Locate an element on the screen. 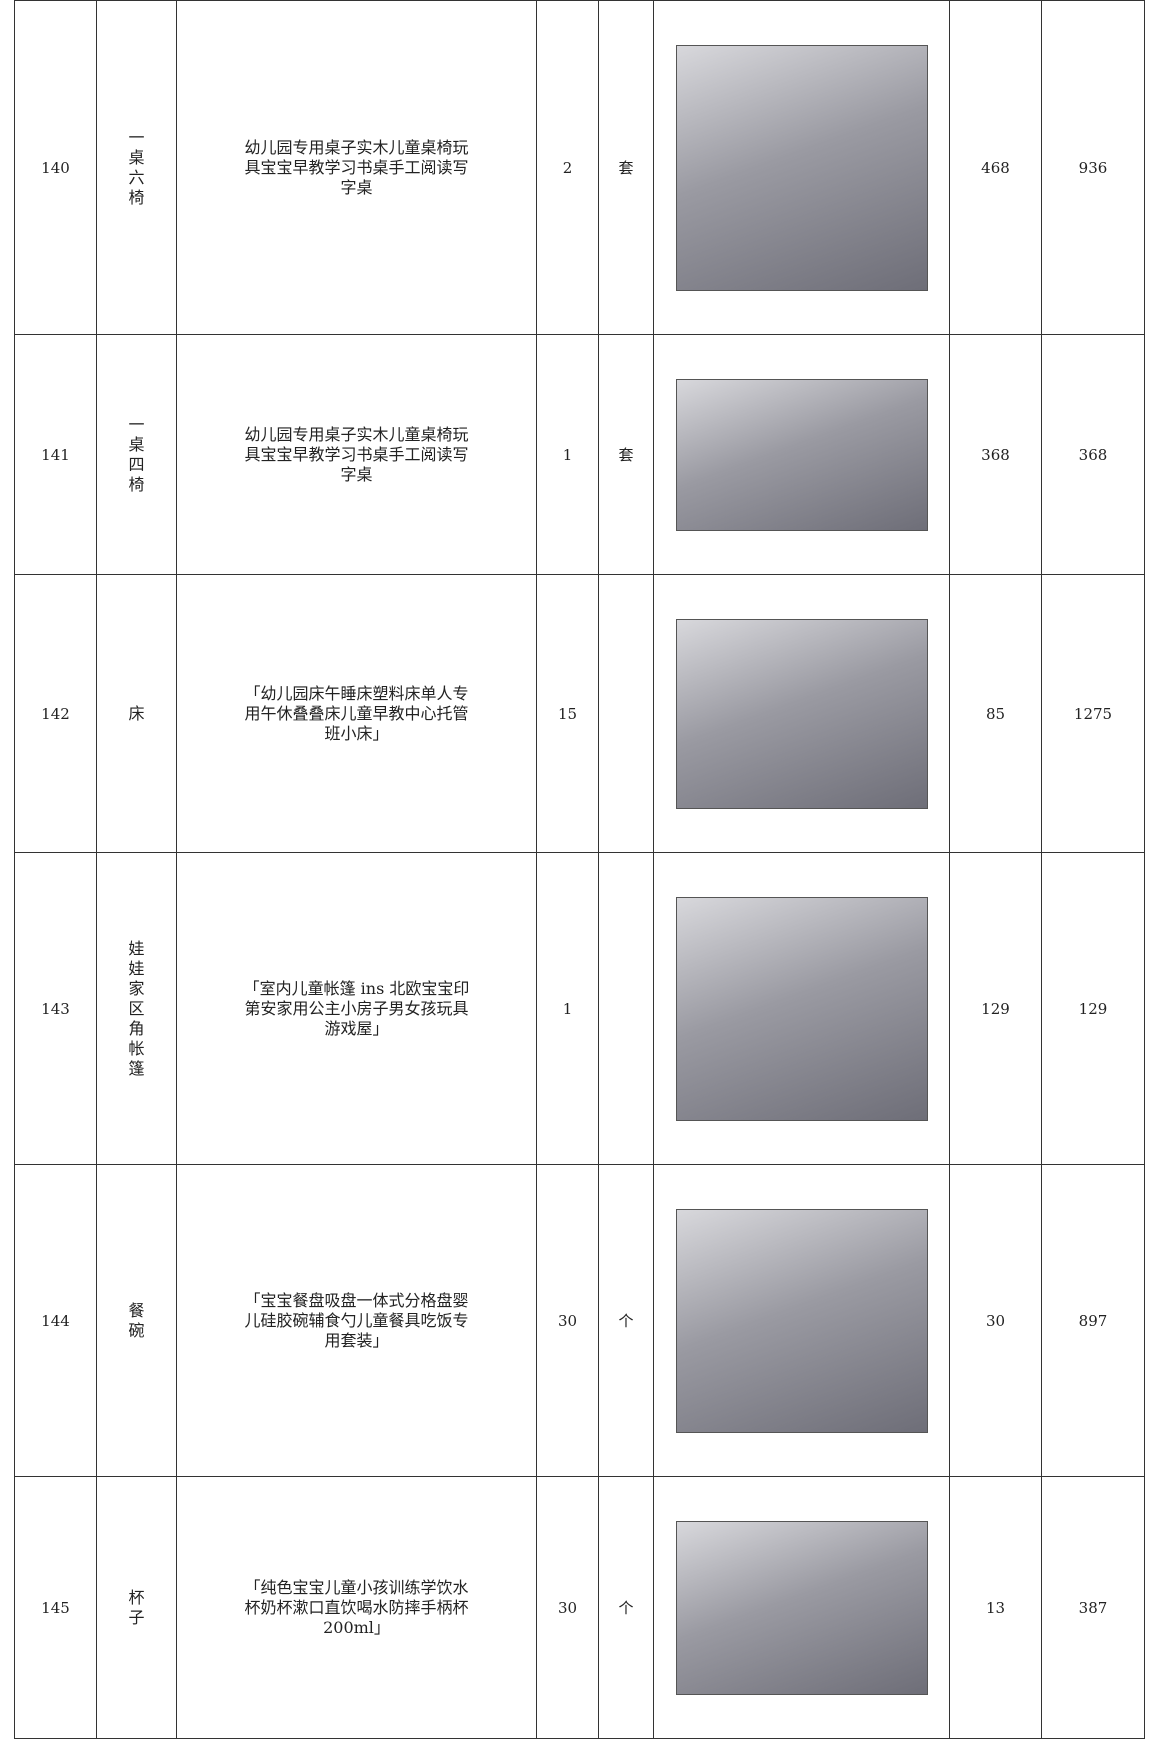 This screenshot has width=1157, height=1746. item-name: 床 is located at coordinates (136, 713).